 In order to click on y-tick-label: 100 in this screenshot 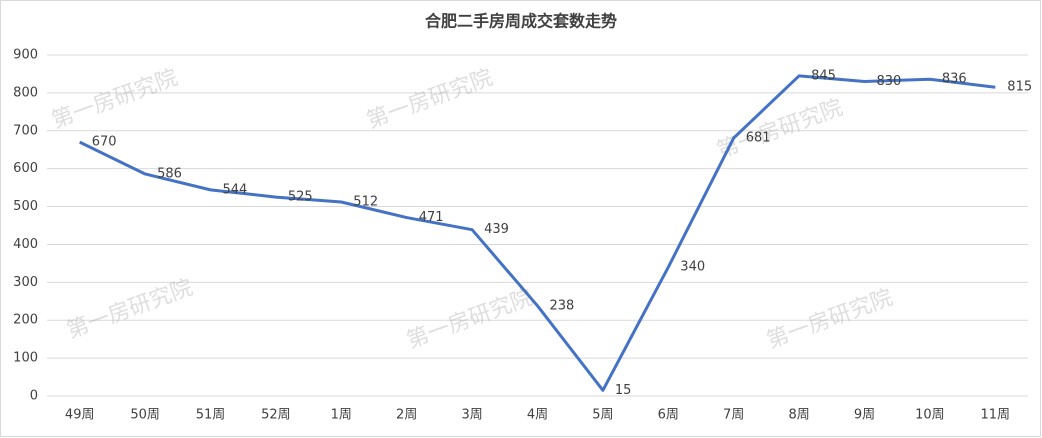, I will do `click(25, 358)`.